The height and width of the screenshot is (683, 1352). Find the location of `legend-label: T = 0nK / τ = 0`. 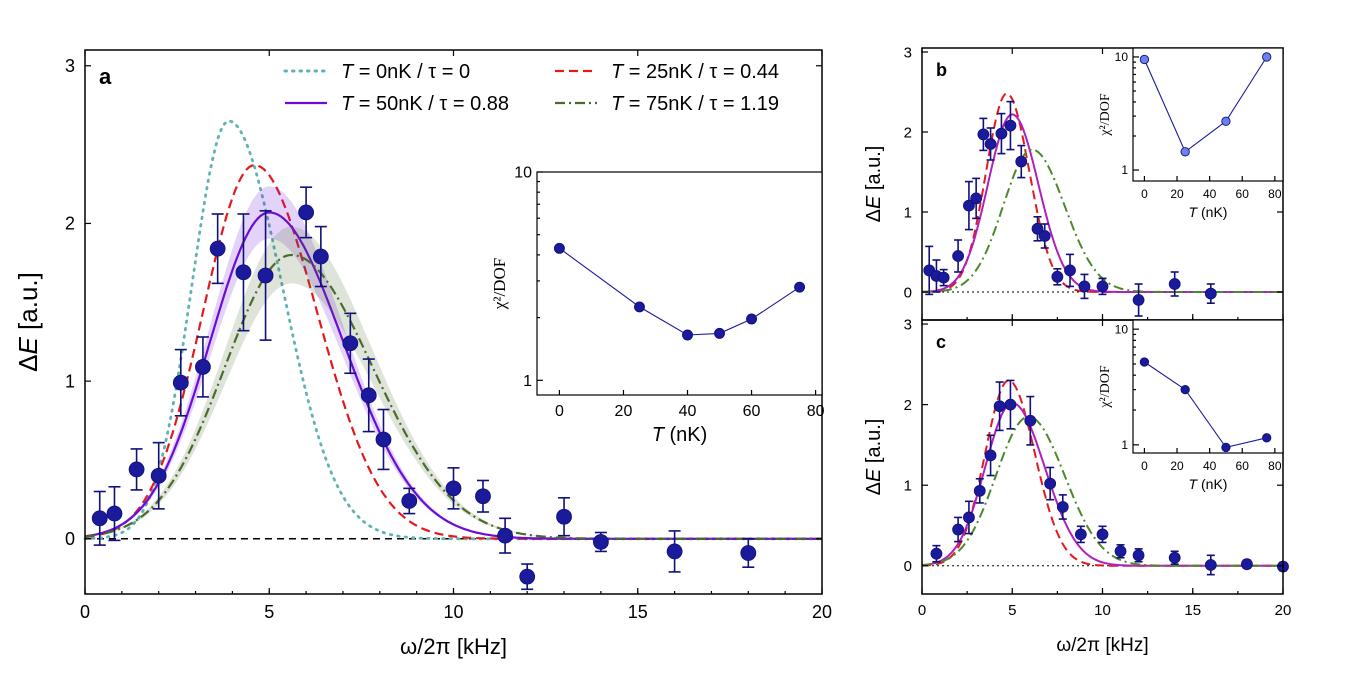

legend-label: T = 0nK / τ = 0 is located at coordinates (405, 72).